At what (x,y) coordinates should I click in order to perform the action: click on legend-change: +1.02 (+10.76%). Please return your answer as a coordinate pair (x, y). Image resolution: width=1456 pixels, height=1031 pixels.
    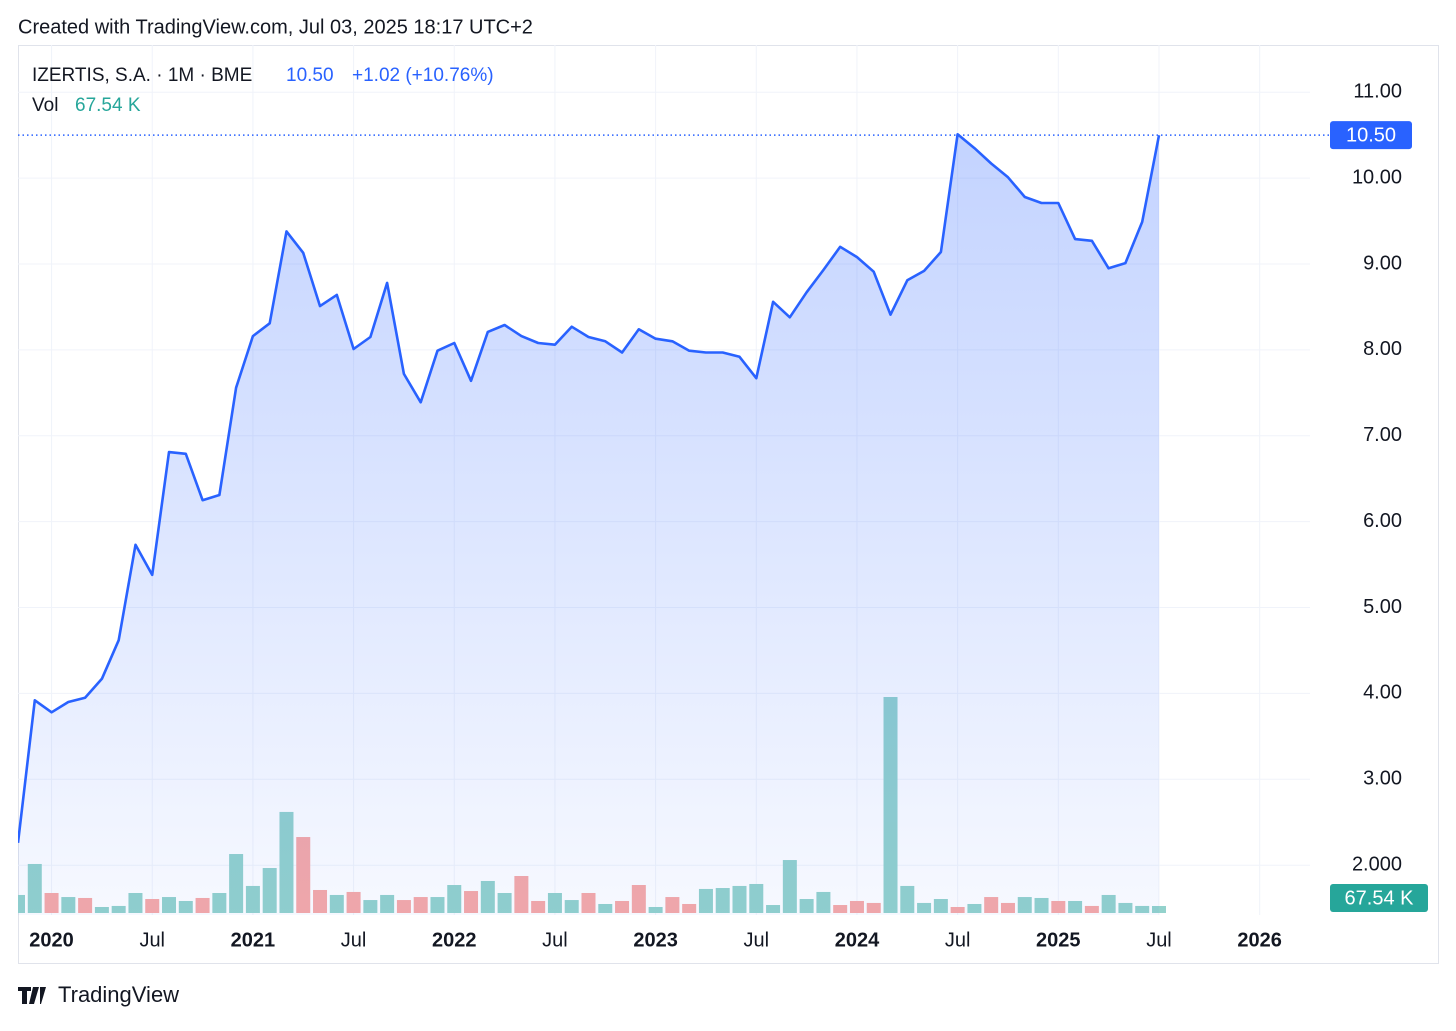
    Looking at the image, I should click on (423, 75).